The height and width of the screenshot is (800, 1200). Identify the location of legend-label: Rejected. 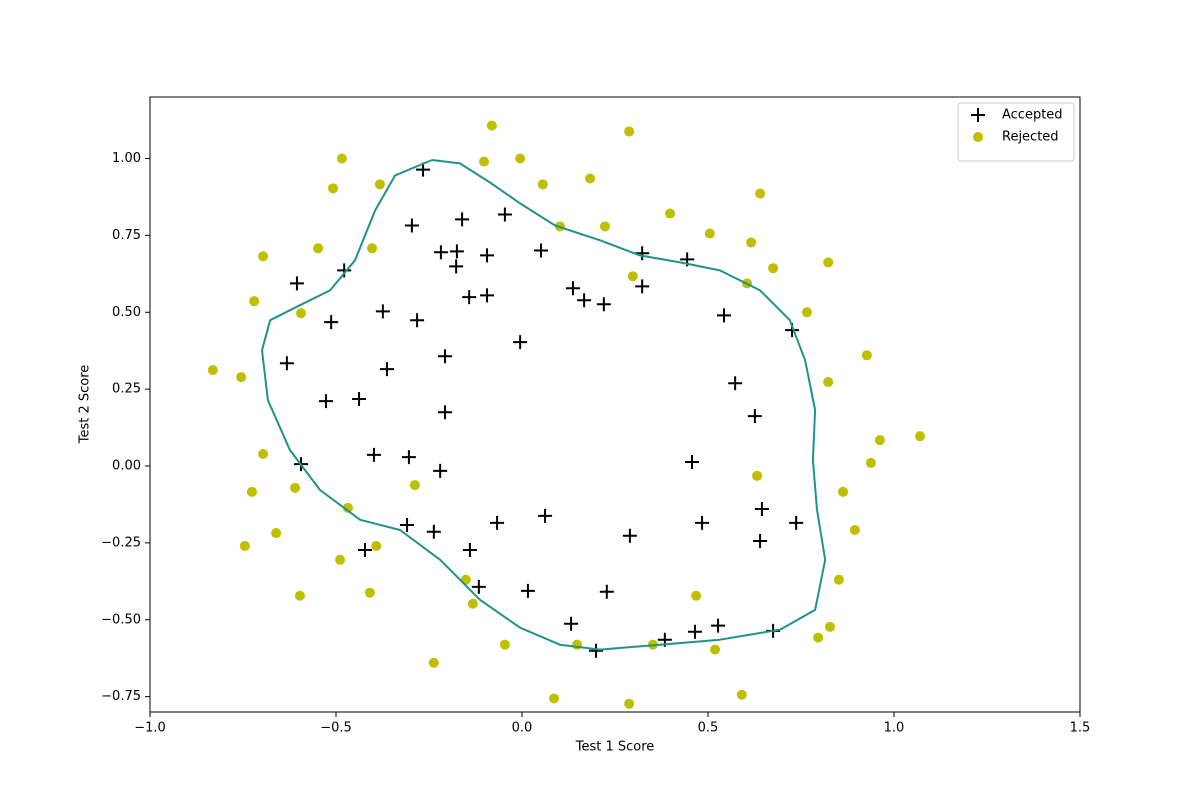
(1030, 137).